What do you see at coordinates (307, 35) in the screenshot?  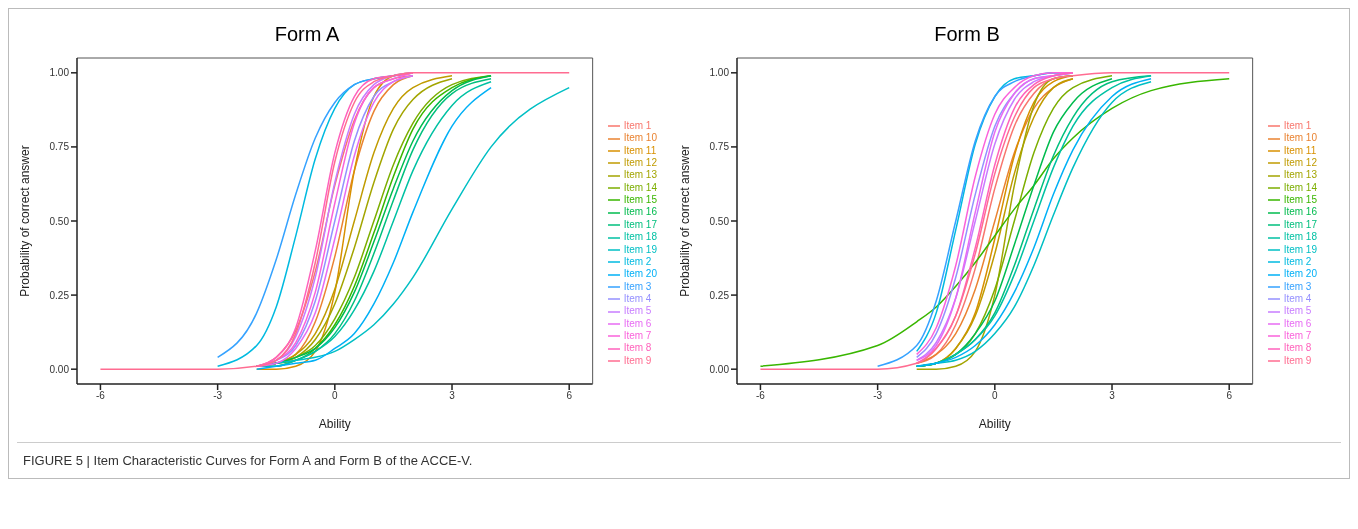 I see `chart-title: Form A` at bounding box center [307, 35].